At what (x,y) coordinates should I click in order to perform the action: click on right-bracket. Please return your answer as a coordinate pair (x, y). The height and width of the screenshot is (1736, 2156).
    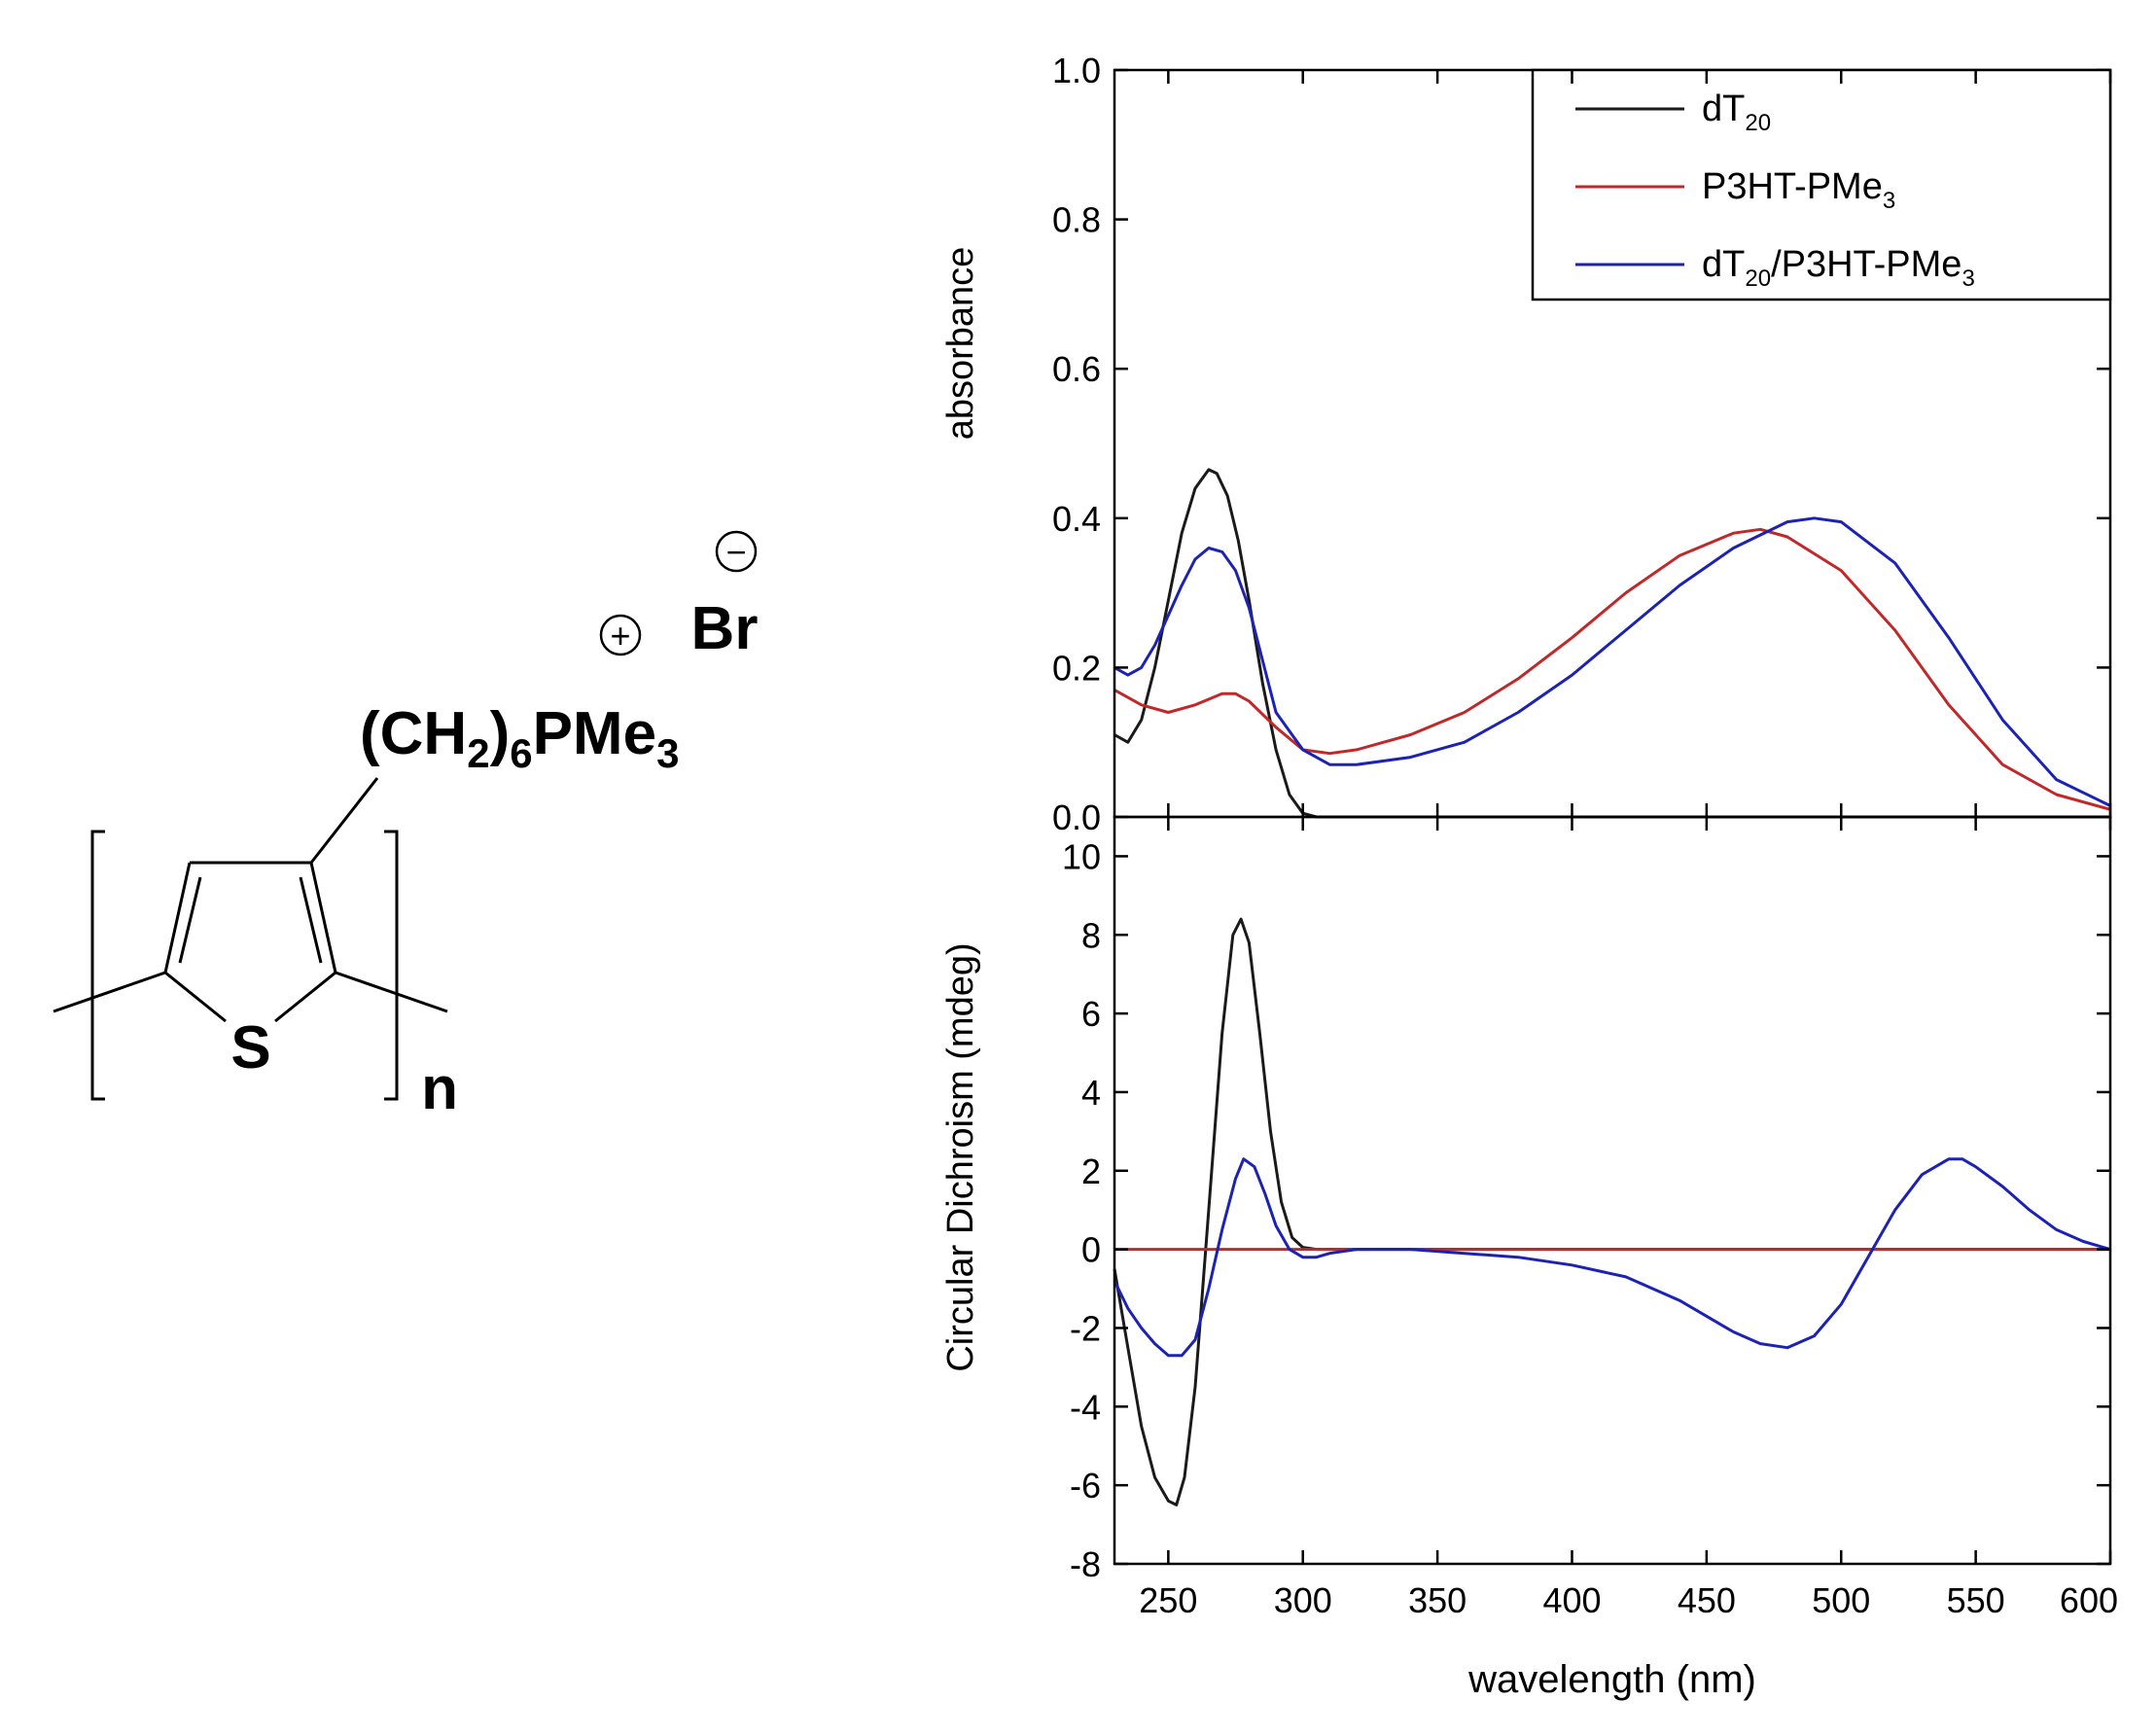
    Looking at the image, I should click on (391, 965).